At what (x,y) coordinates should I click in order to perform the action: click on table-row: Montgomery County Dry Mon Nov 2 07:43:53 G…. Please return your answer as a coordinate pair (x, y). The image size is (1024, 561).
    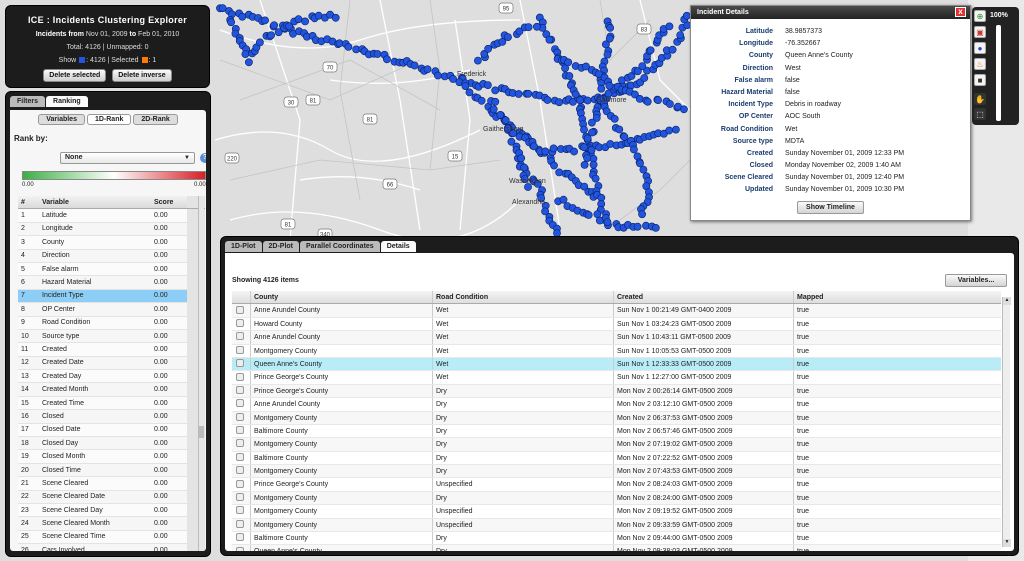
    Looking at the image, I should click on (616, 472).